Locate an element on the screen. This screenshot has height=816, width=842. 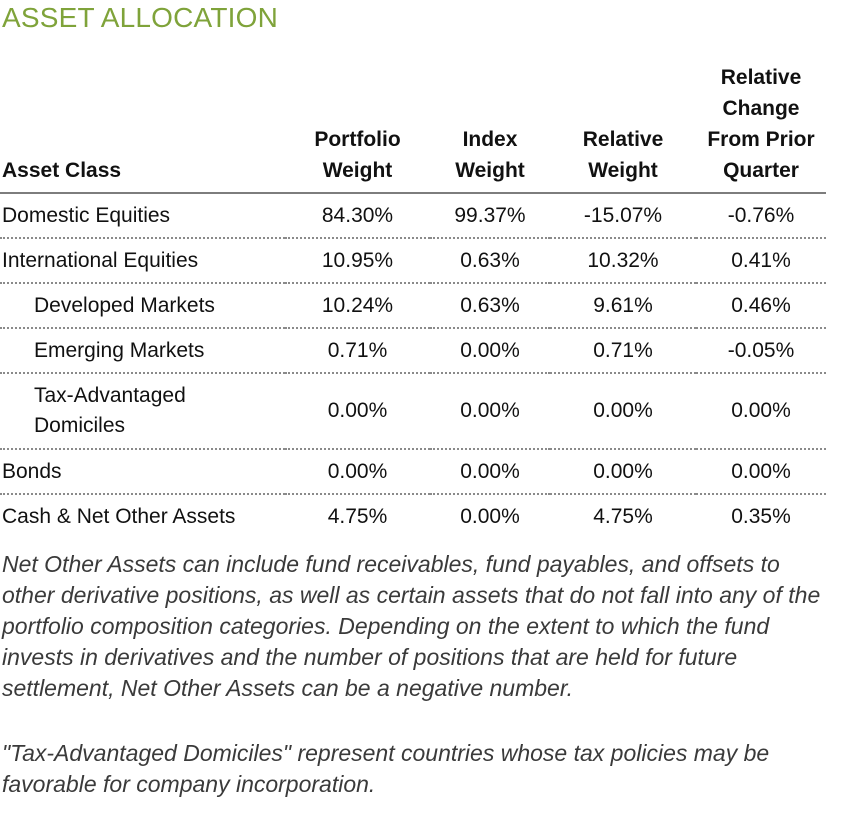
portfolio-weight-cell: 4.75% is located at coordinates (357, 516).